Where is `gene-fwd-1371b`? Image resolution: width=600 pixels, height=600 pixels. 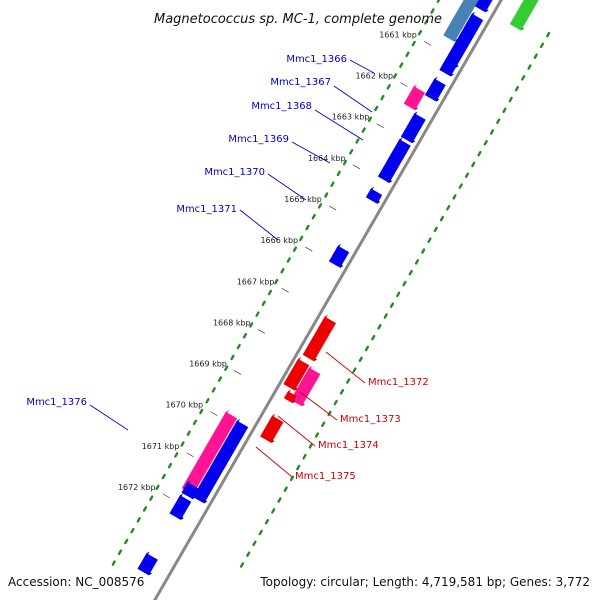 gene-fwd-1371b is located at coordinates (374, 195).